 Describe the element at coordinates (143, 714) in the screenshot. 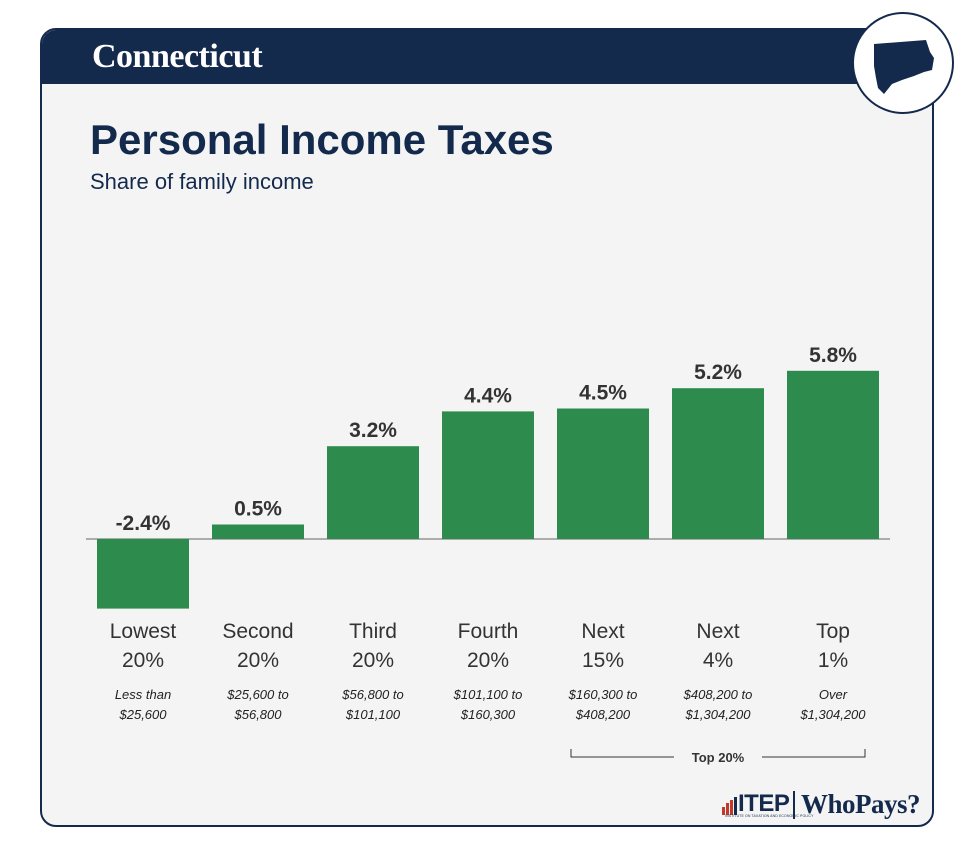

I see `income-range-line2-1: $25,600` at that location.